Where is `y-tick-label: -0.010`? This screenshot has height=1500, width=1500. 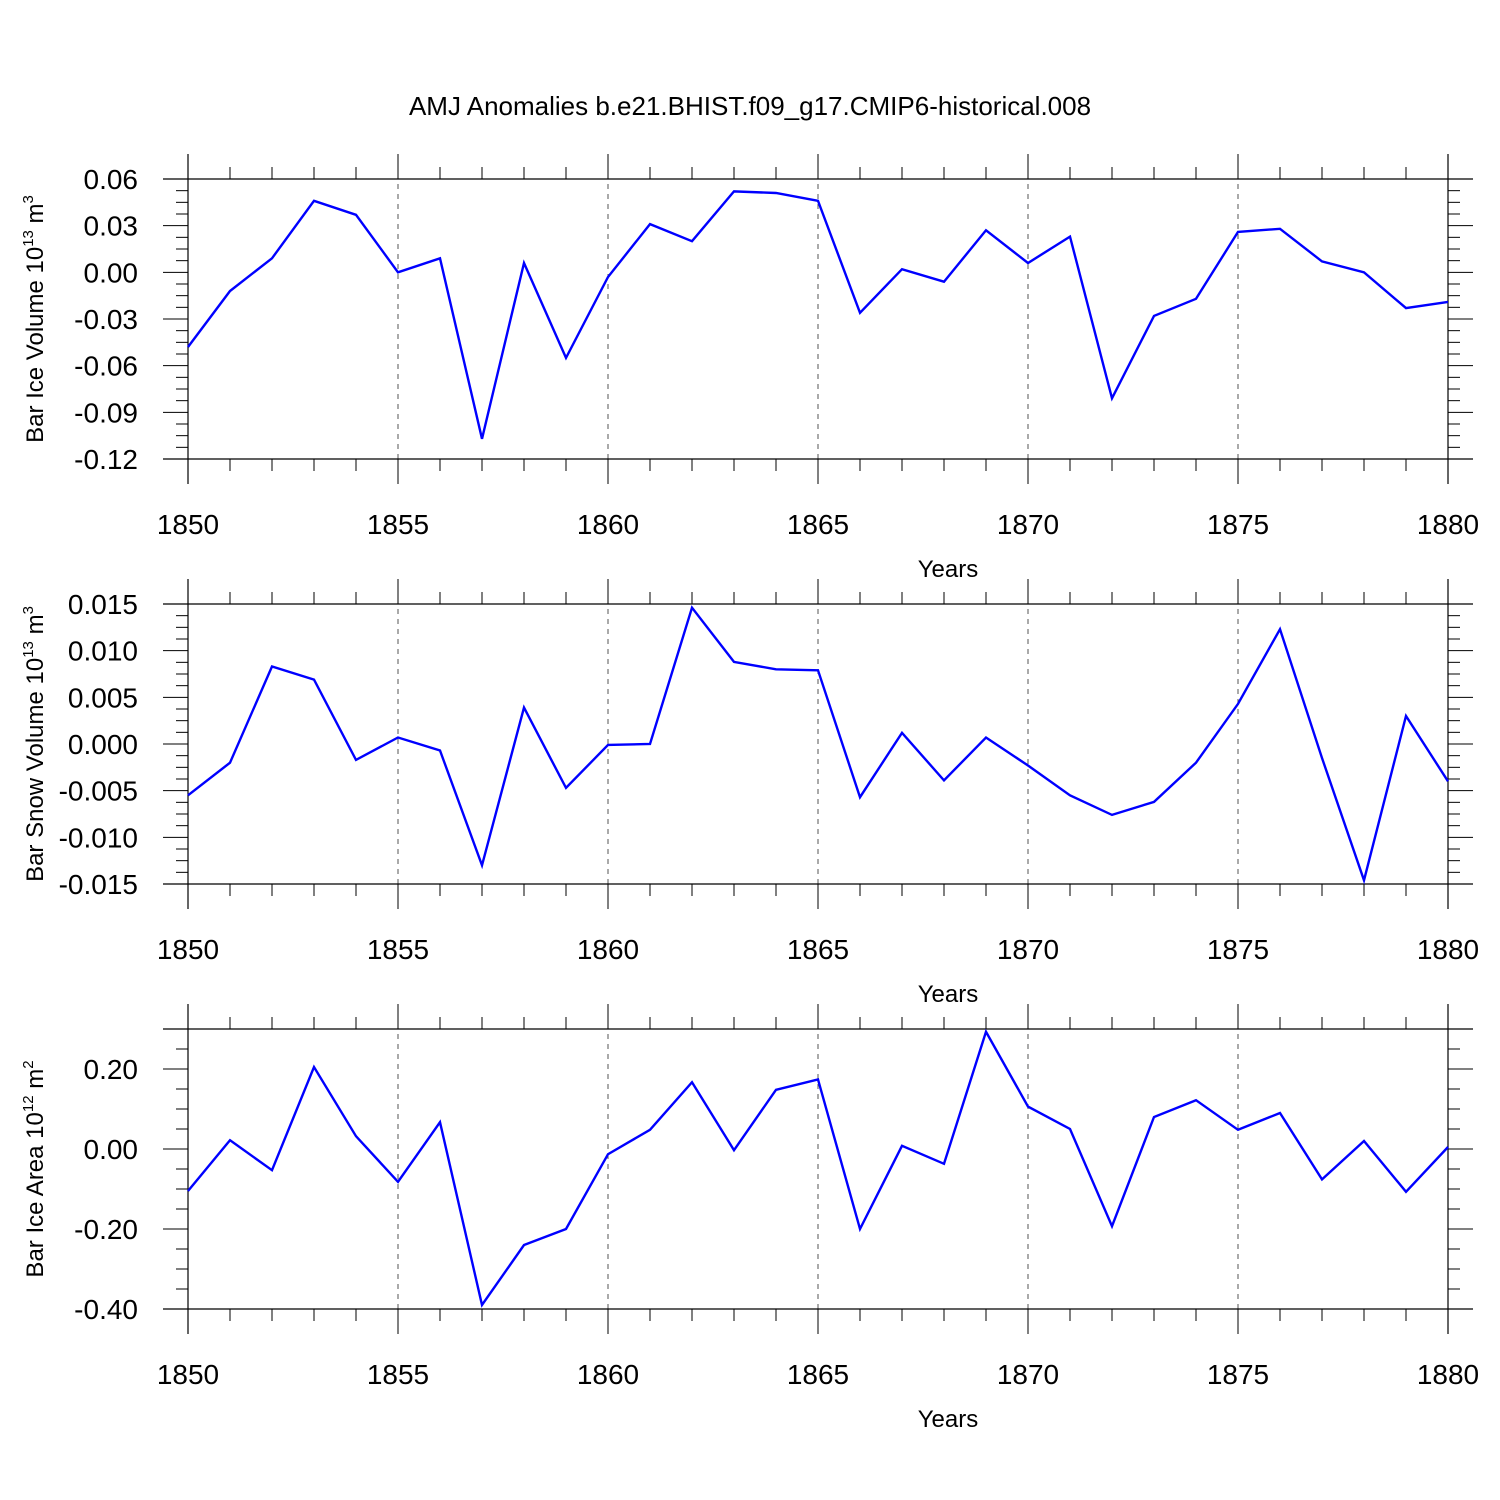
y-tick-label: -0.010 is located at coordinates (98, 837).